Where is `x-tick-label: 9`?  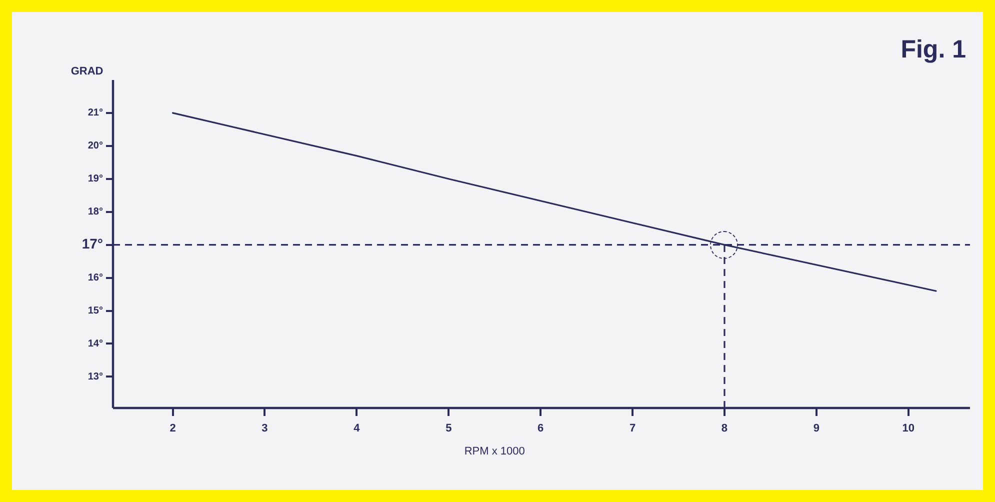
x-tick-label: 9 is located at coordinates (816, 428).